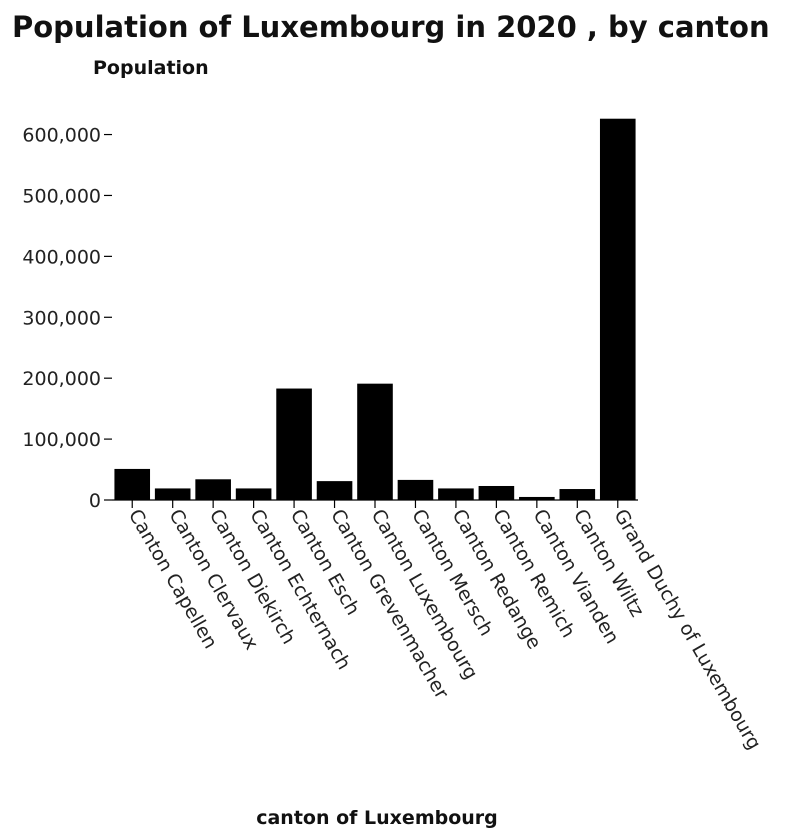 Image resolution: width=790 pixels, height=840 pixels. I want to click on y-tick-label: 500,000, so click(61, 196).